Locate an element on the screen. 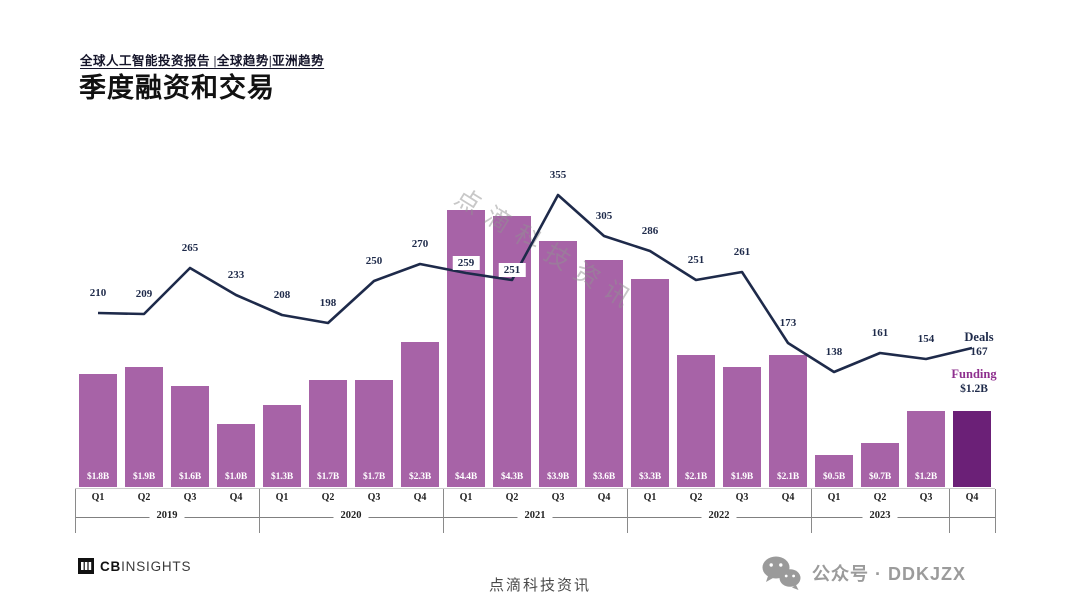 The image size is (1080, 608). year-bracket: 2020 is located at coordinates (351, 515).